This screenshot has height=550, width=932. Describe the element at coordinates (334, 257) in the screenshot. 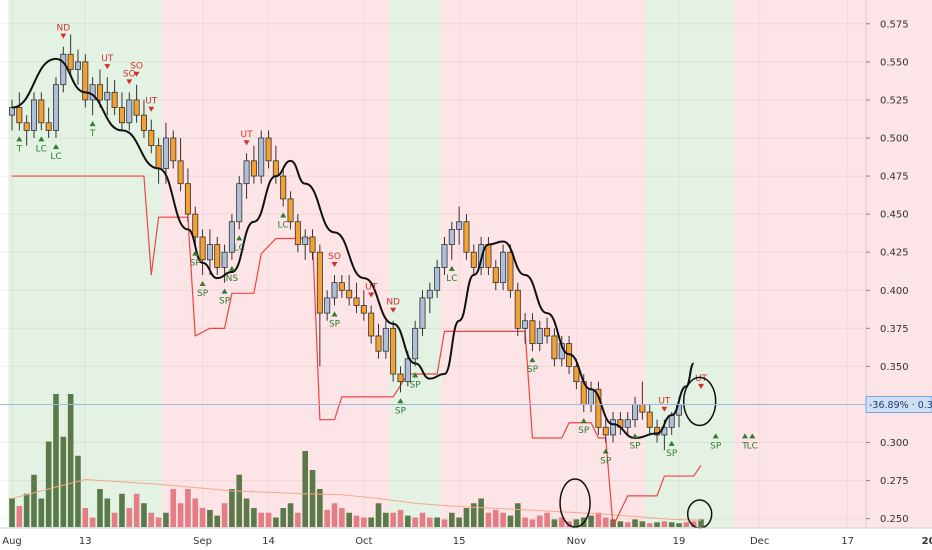

I see `signal-label: SO` at that location.